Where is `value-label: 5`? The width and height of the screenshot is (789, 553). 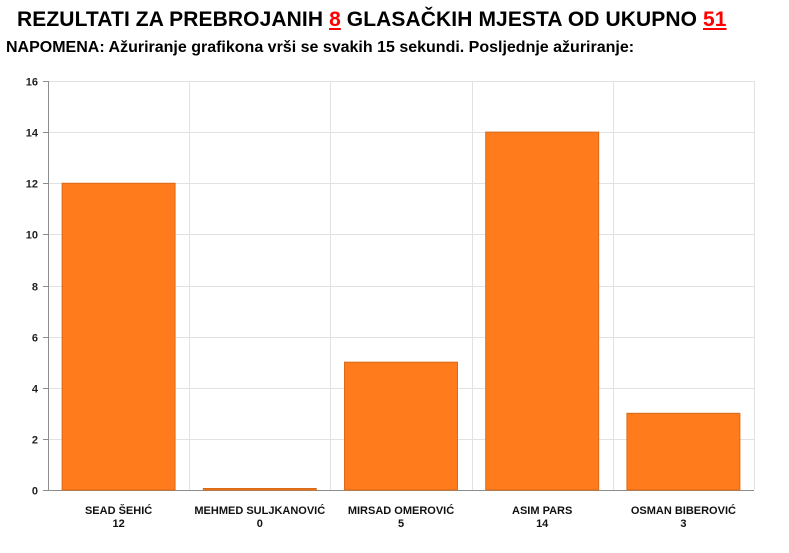 value-label: 5 is located at coordinates (401, 524).